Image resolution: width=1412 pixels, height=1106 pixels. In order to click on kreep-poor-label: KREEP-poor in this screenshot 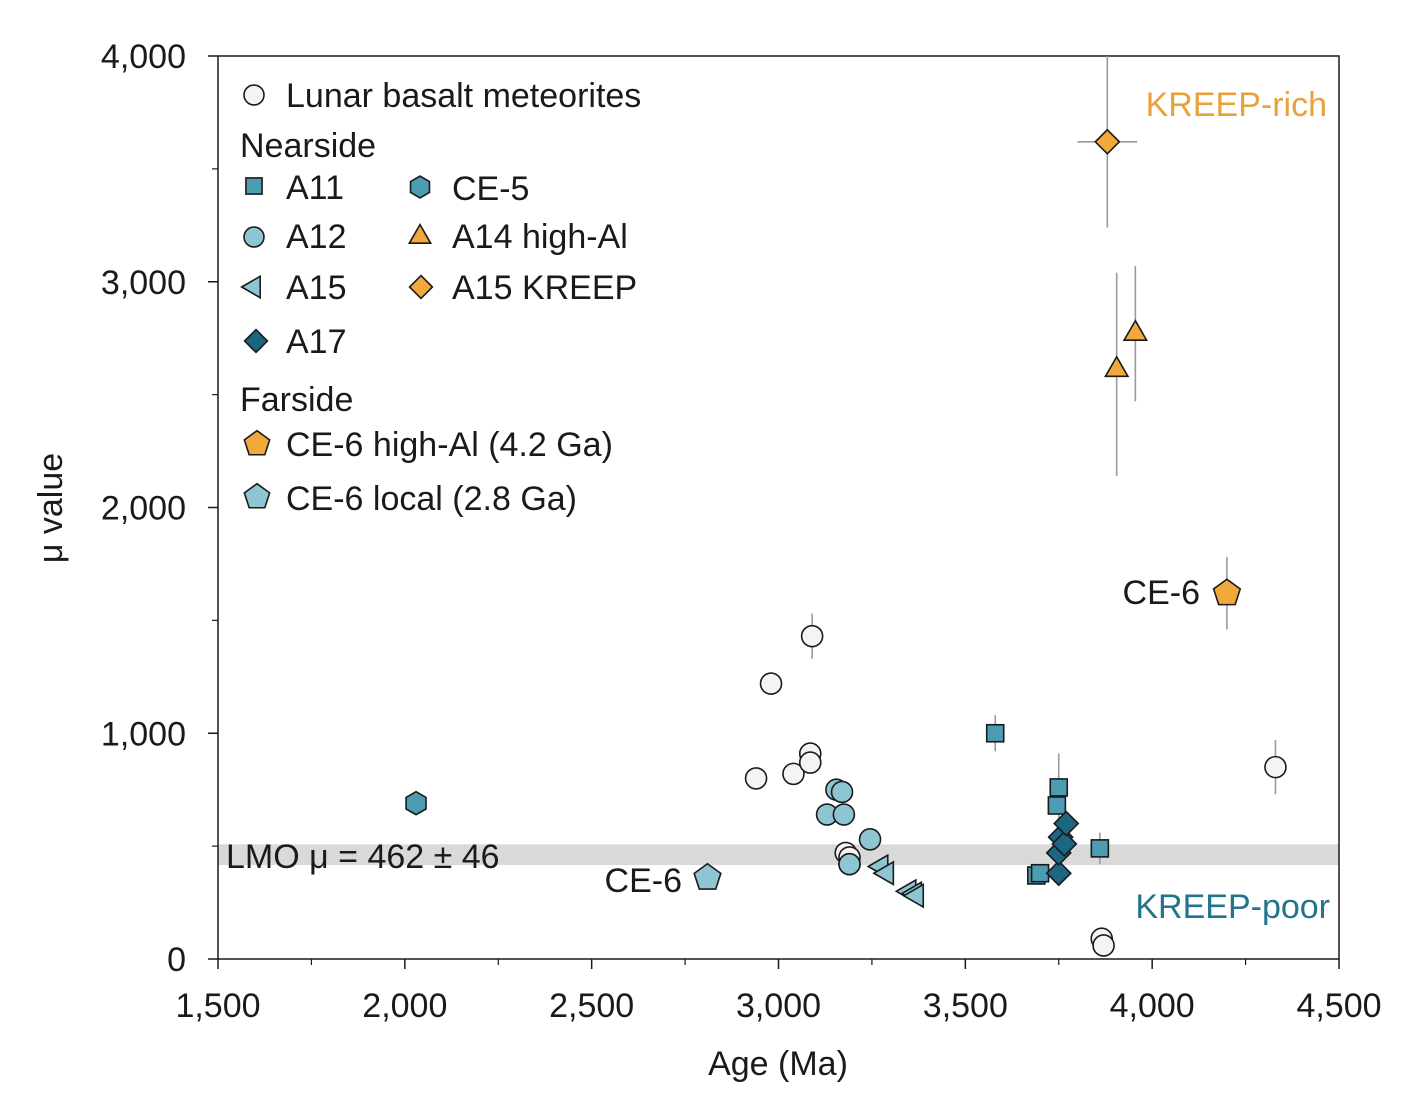, I will do `click(1232, 907)`.